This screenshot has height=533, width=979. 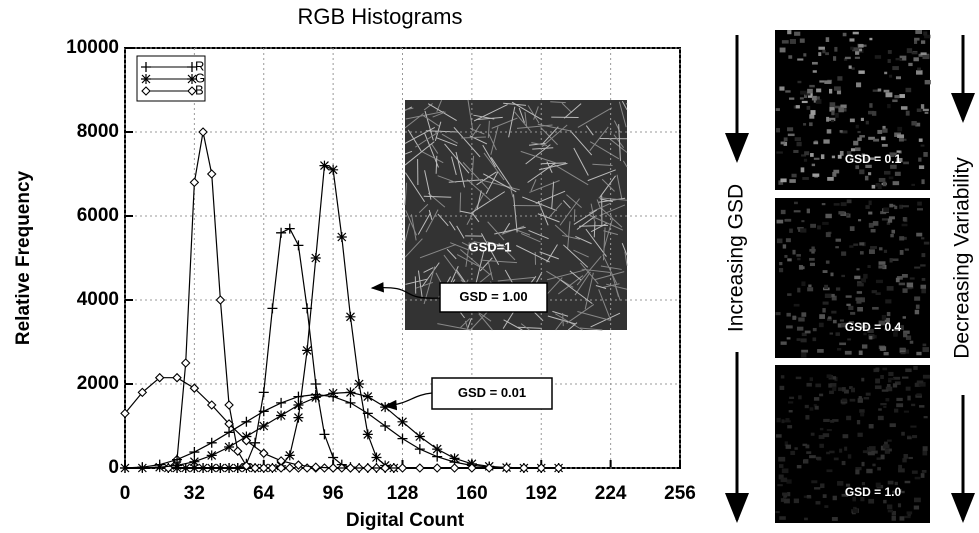 I want to click on x-tick-label: 64, so click(x=264, y=493).